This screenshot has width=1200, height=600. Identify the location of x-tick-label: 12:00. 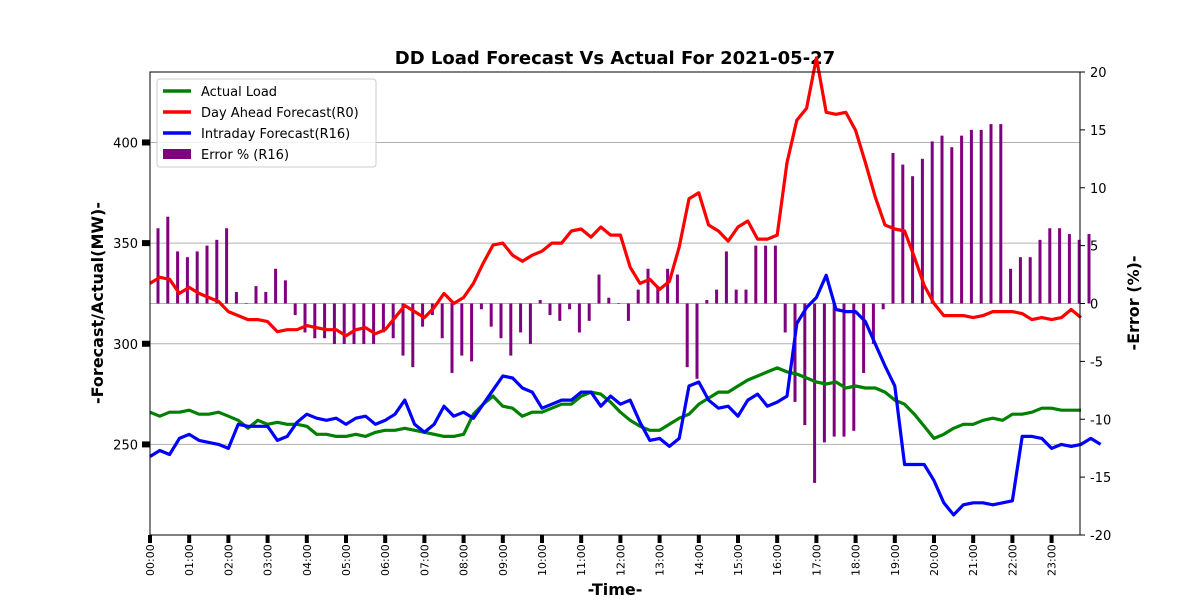
(620, 560).